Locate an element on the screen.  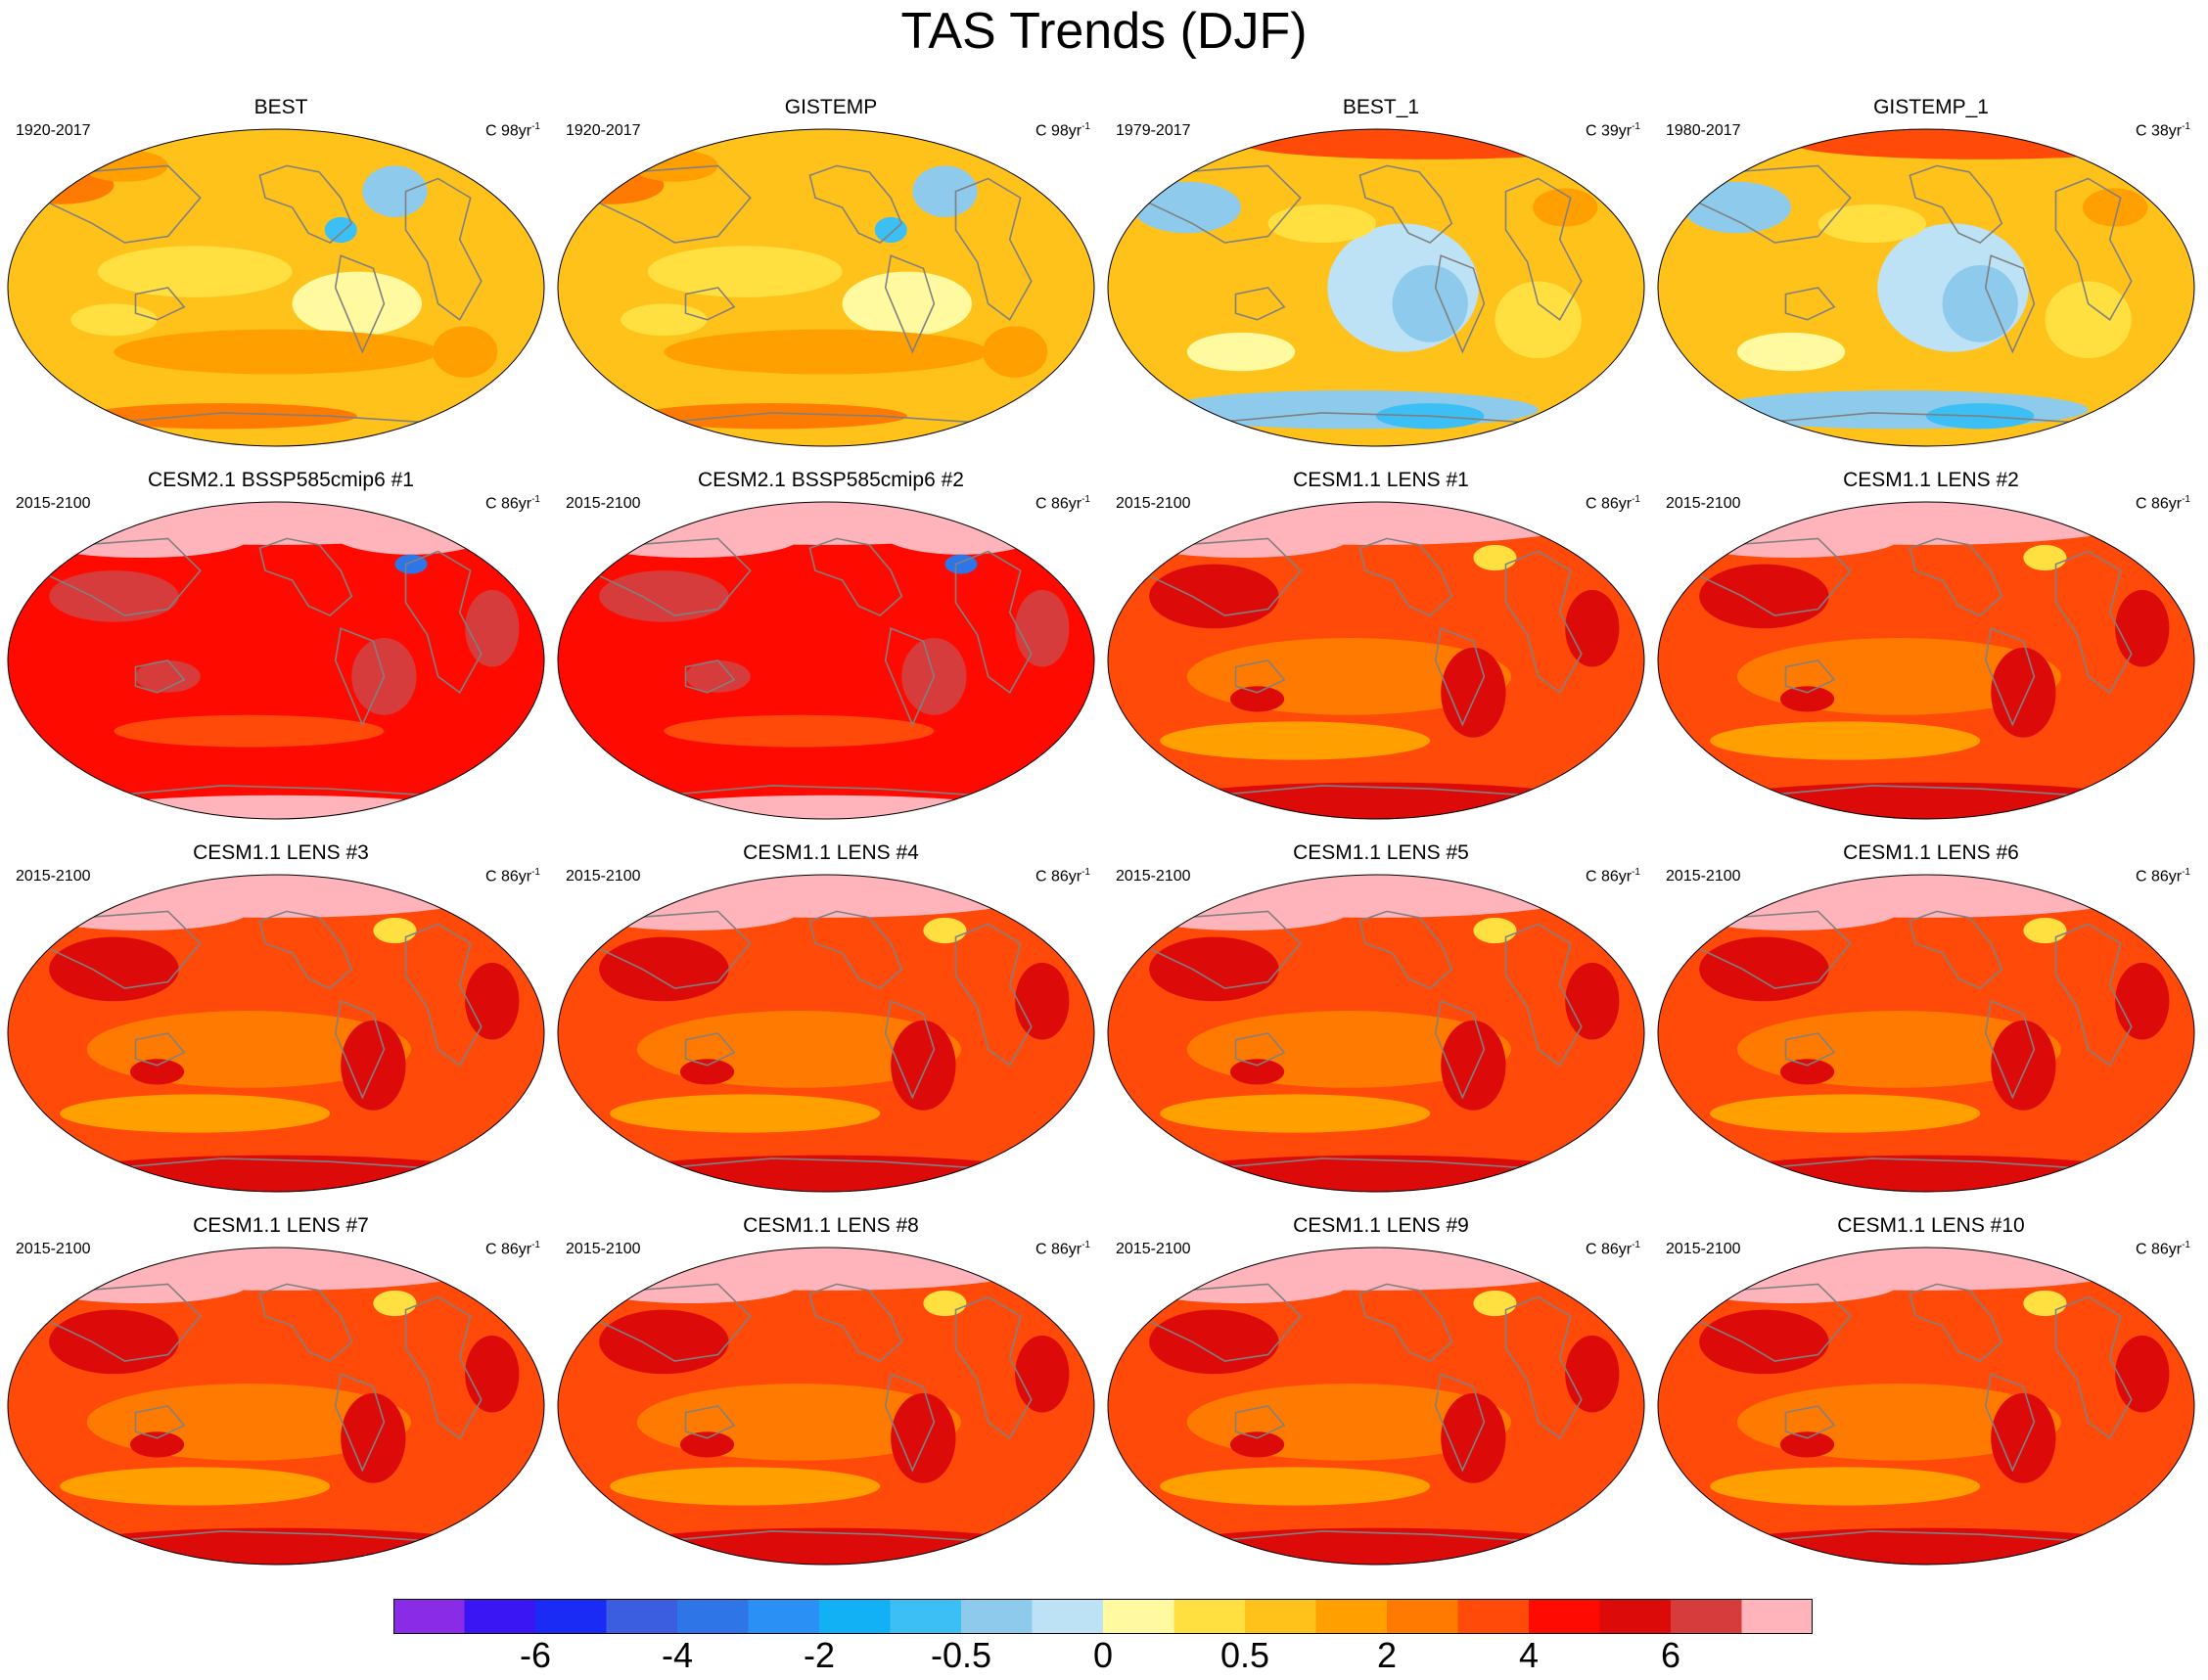
colorbar-tick-label: -0.5 is located at coordinates (961, 1655).